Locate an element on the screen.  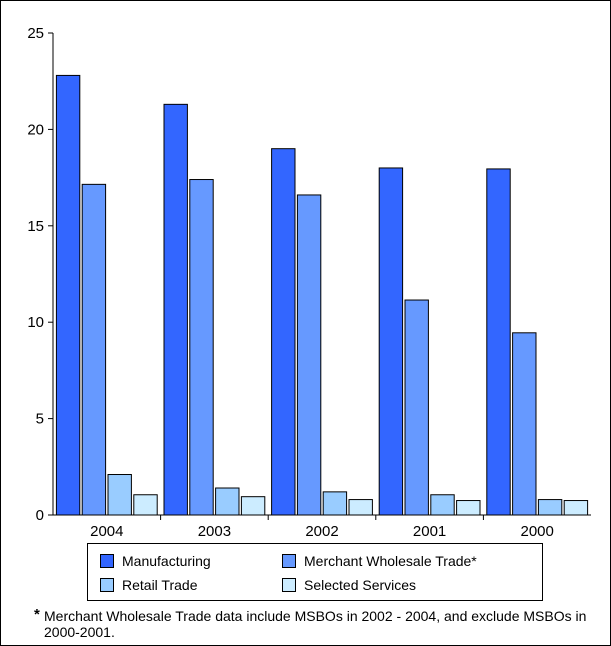
bar-selected-services-2002 is located at coordinates (360, 507).